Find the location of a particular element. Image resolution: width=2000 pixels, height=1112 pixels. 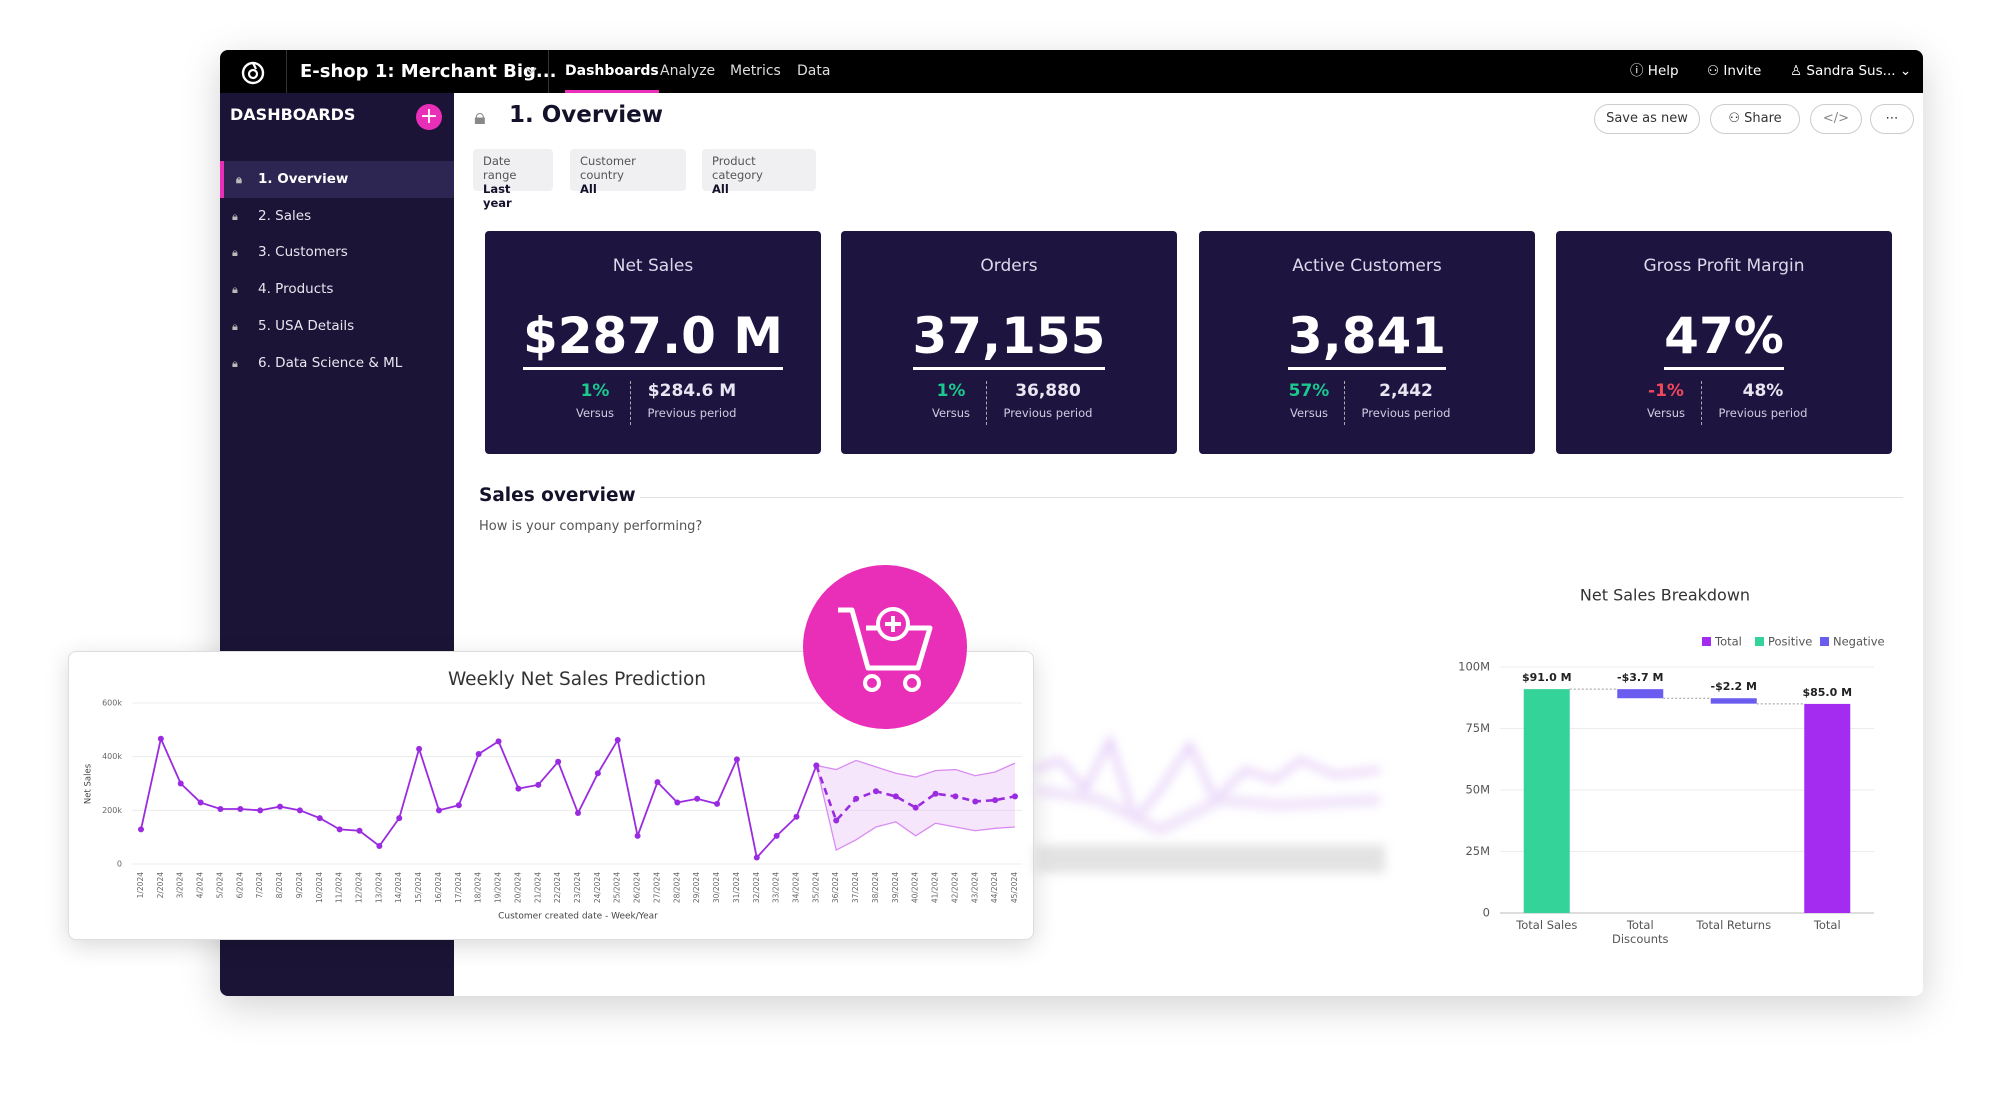

user-menu: ♙ Sandra Sus... ⌄ is located at coordinates (1851, 71).